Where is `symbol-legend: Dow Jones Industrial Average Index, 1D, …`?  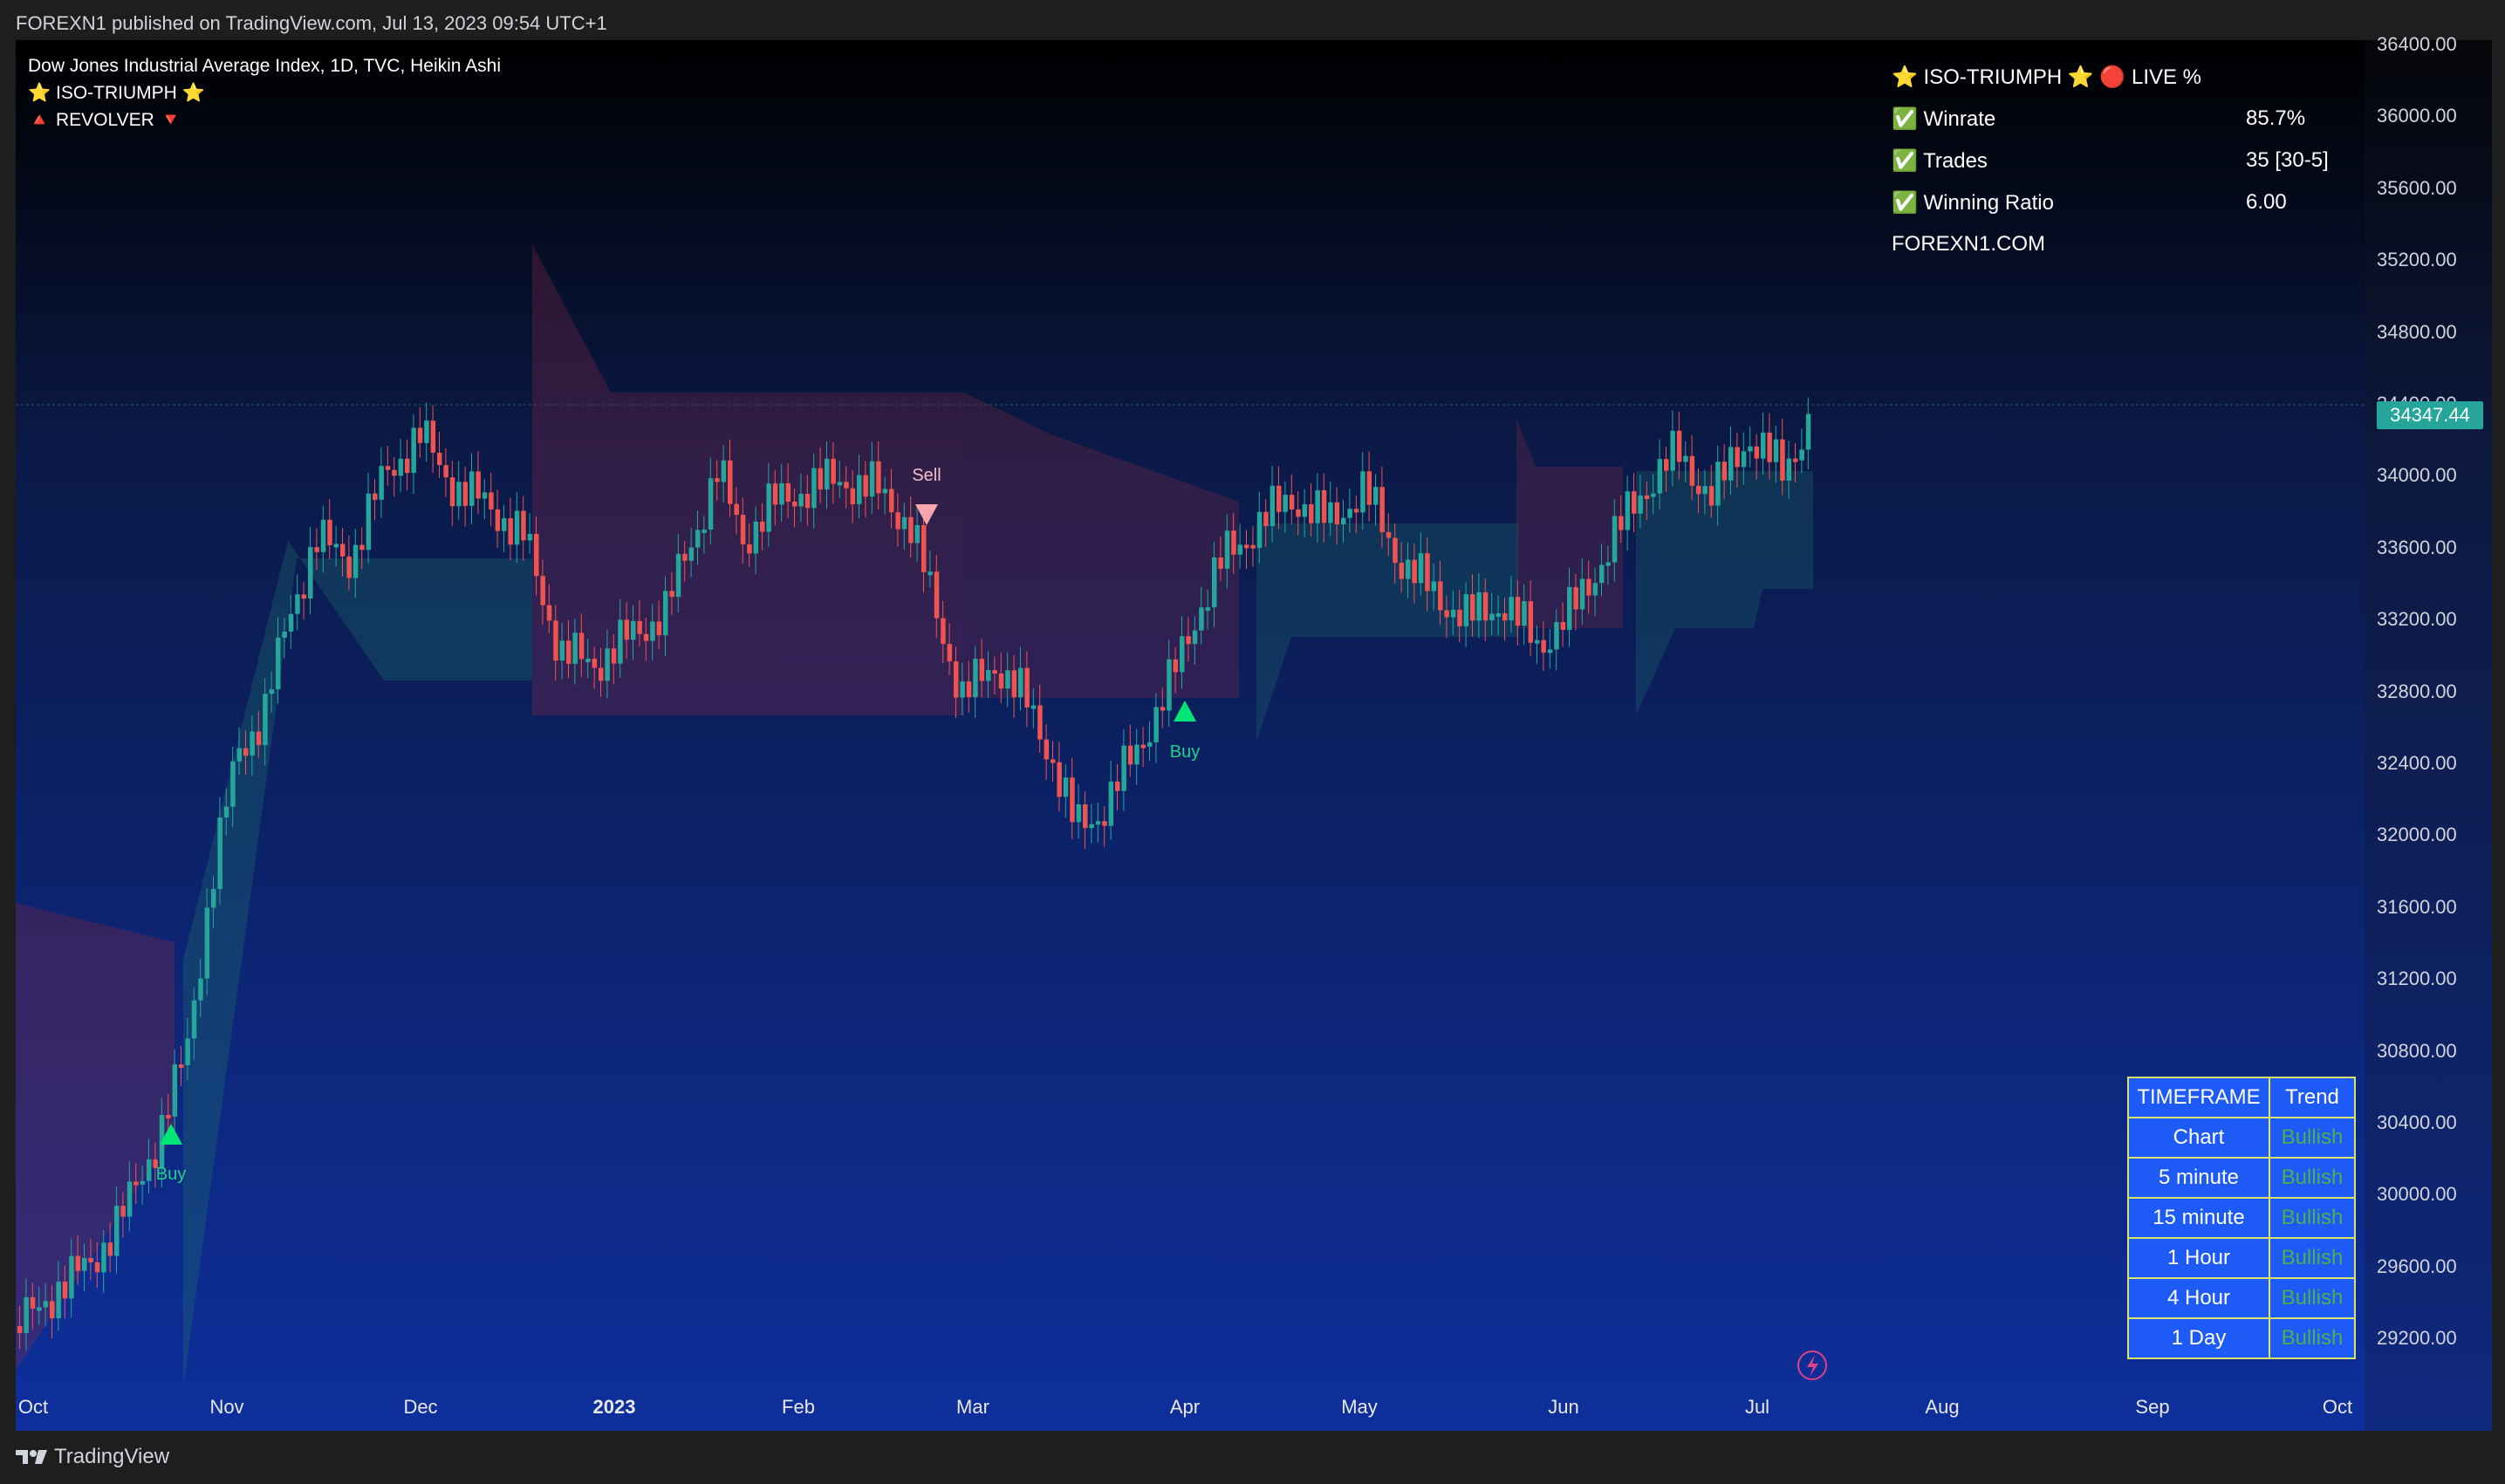
symbol-legend: Dow Jones Industrial Average Index, 1D, … is located at coordinates (265, 66).